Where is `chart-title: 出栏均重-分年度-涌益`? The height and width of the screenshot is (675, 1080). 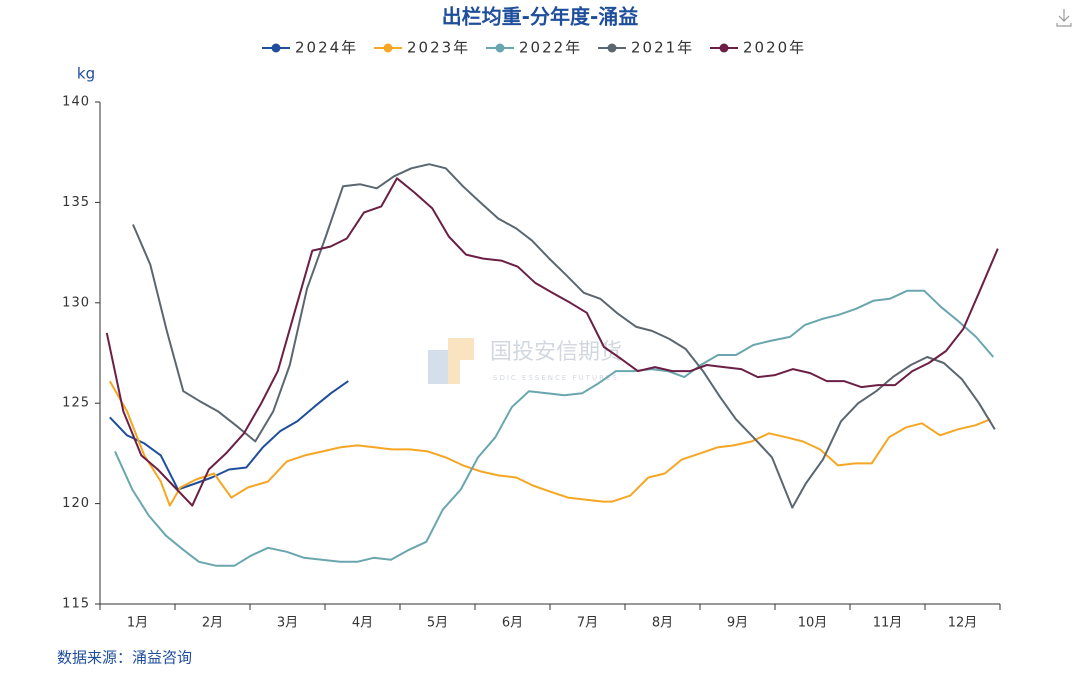
chart-title: 出栏均重-分年度-涌益 is located at coordinates (540, 17).